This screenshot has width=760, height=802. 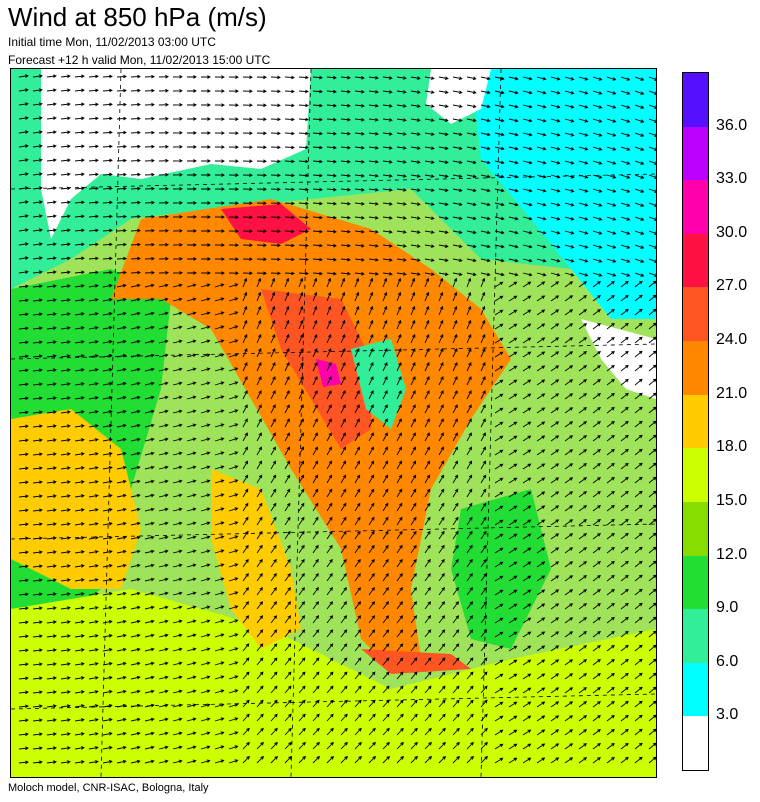 I want to click on legend-tick-label: 12.0, so click(x=732, y=554).